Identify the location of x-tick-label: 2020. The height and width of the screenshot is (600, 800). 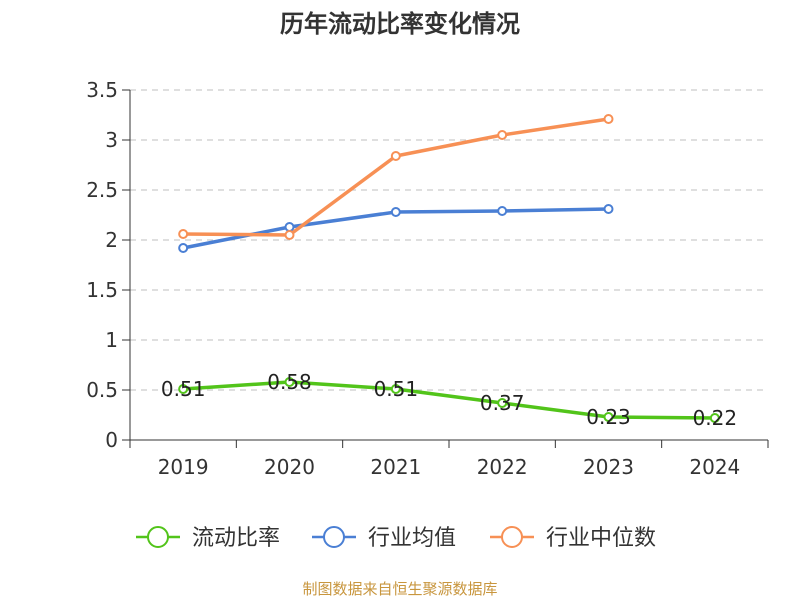
(289, 467).